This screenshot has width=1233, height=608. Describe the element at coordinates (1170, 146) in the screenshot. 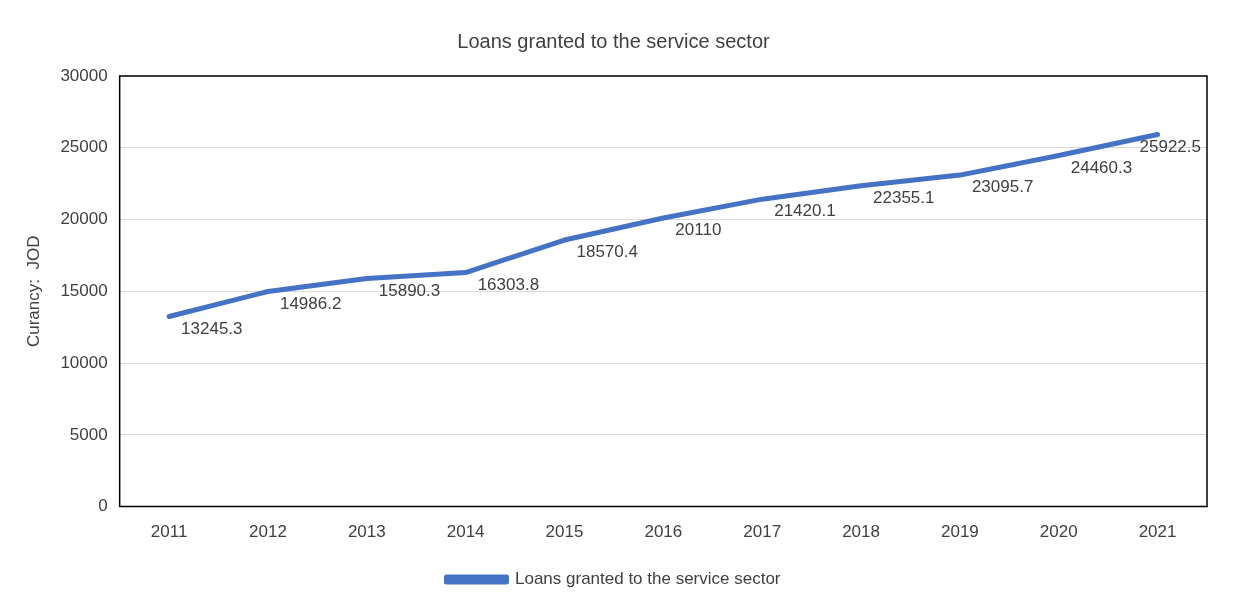

I see `data-label: 25922.5` at that location.